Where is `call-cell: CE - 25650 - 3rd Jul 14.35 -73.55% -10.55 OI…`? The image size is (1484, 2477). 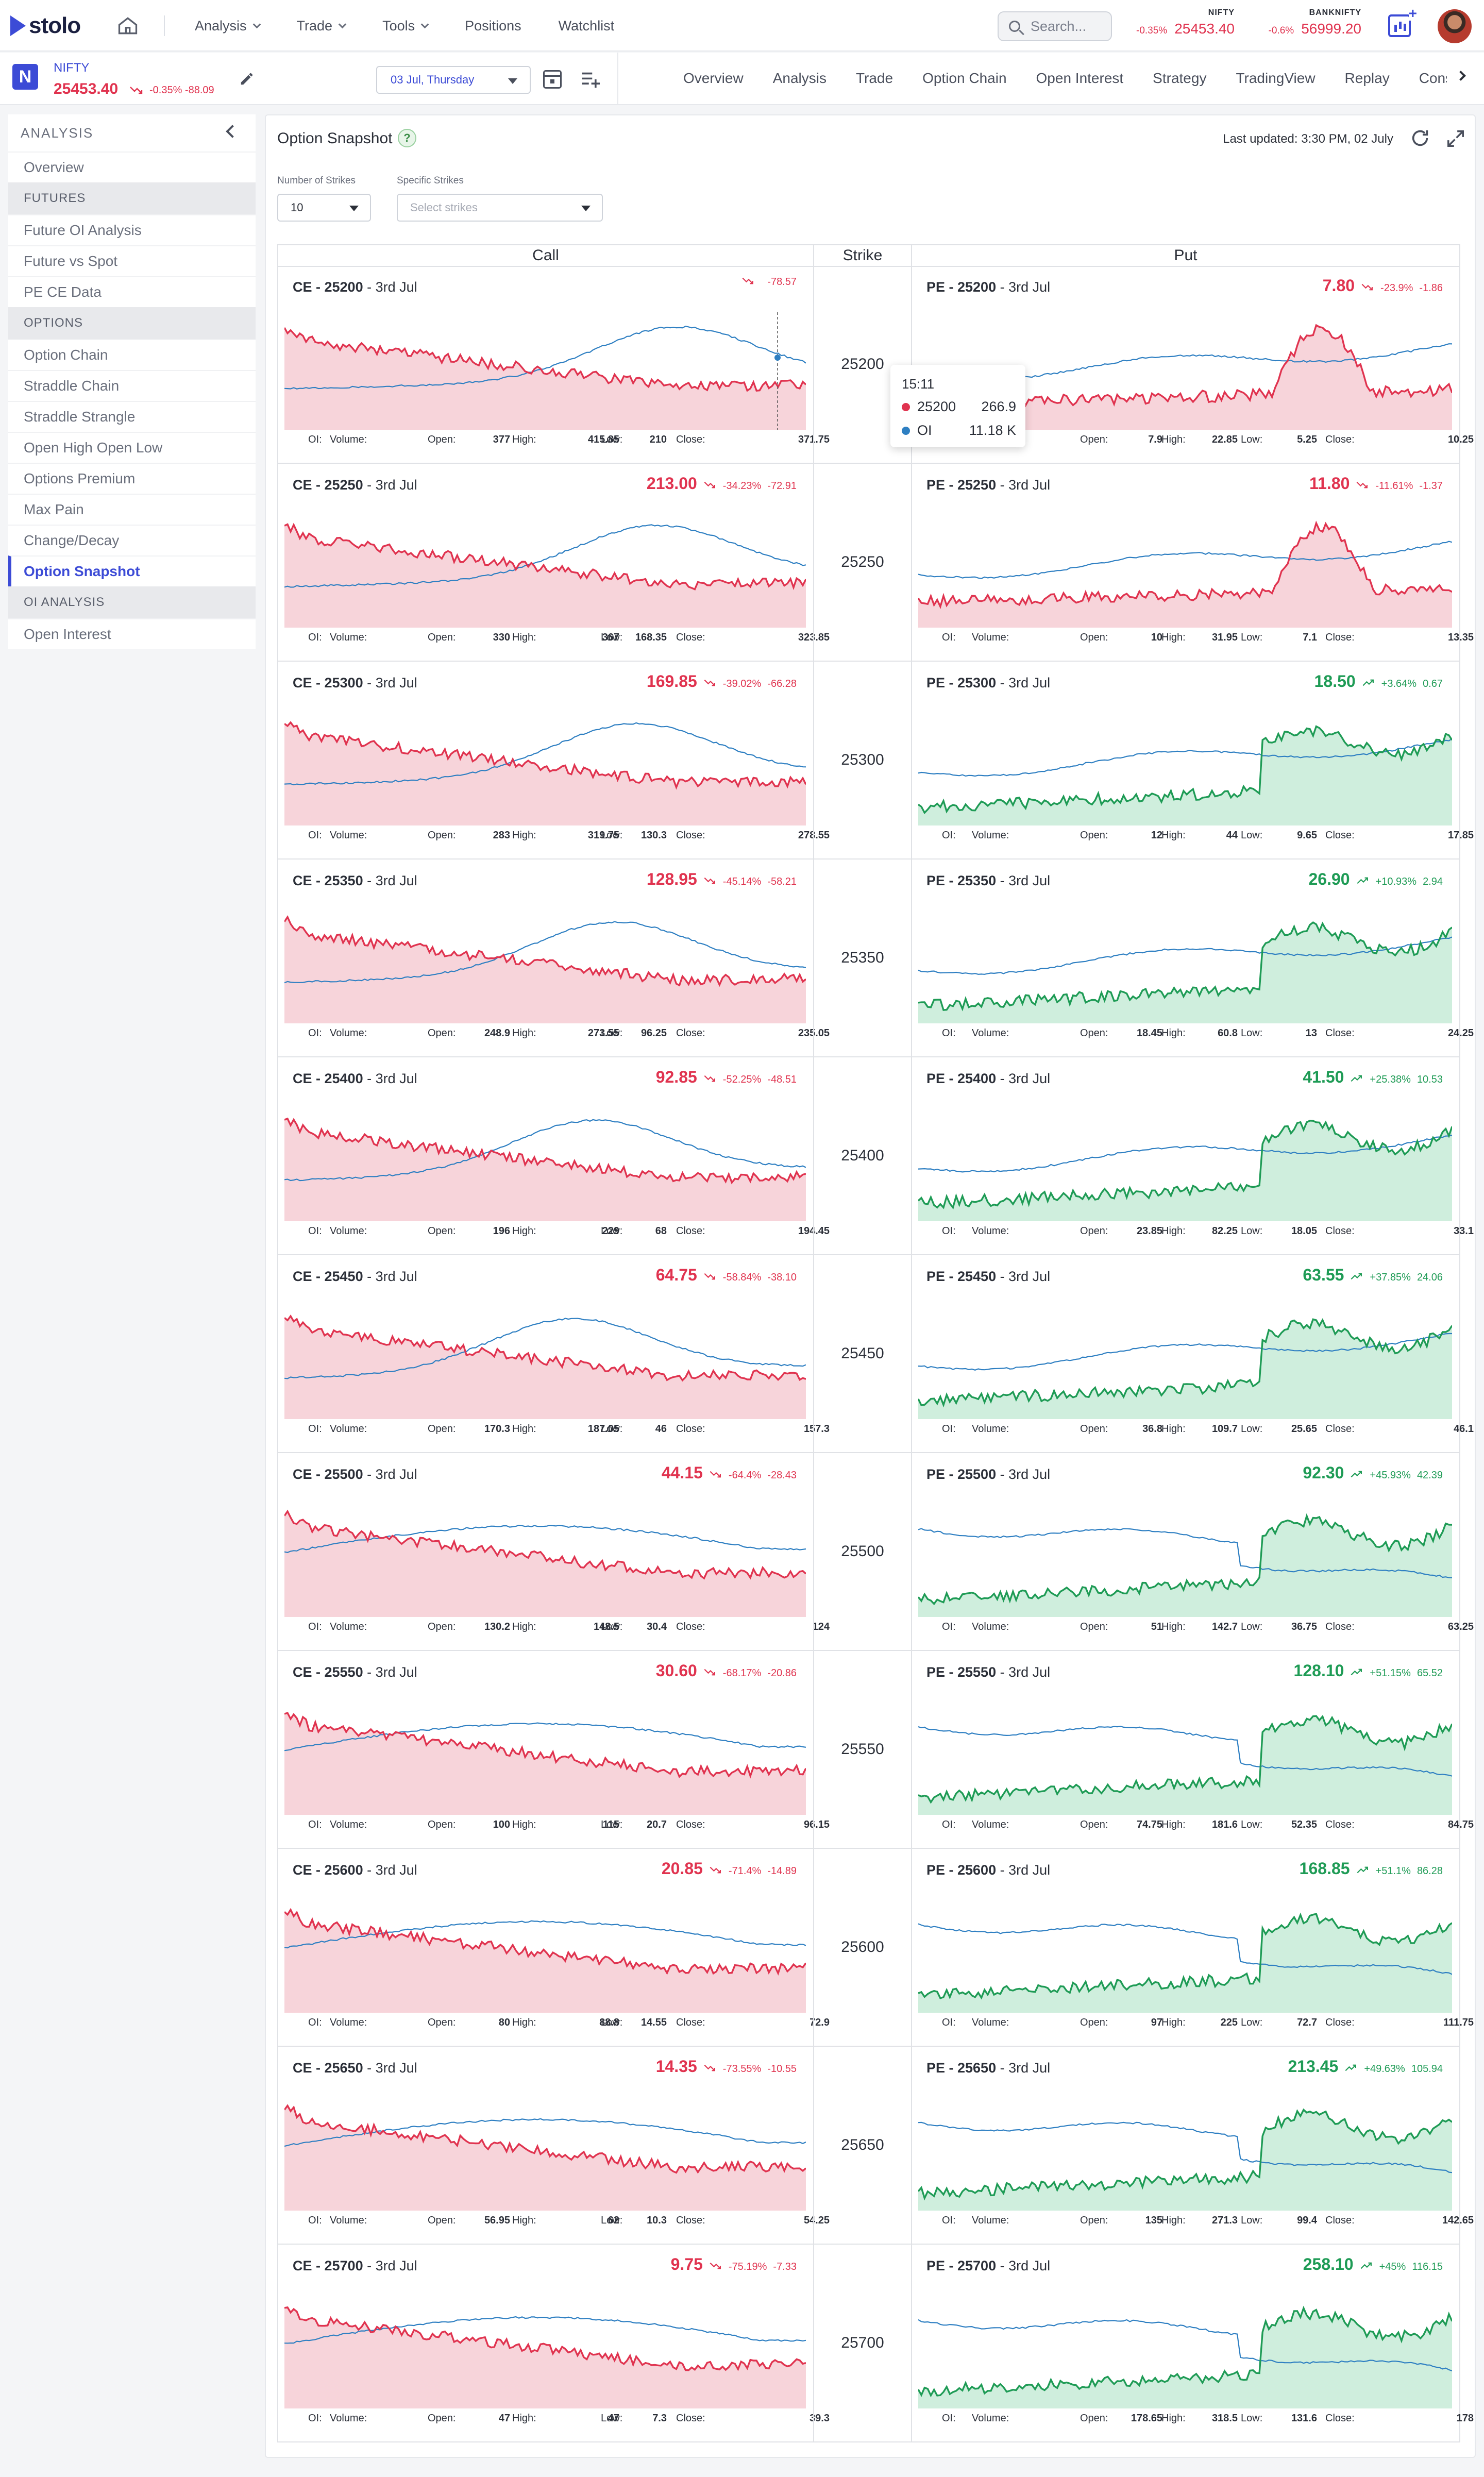
call-cell: CE - 25650 - 3rd Jul 14.35 -73.55% -10.55 OI… is located at coordinates (553, 2146).